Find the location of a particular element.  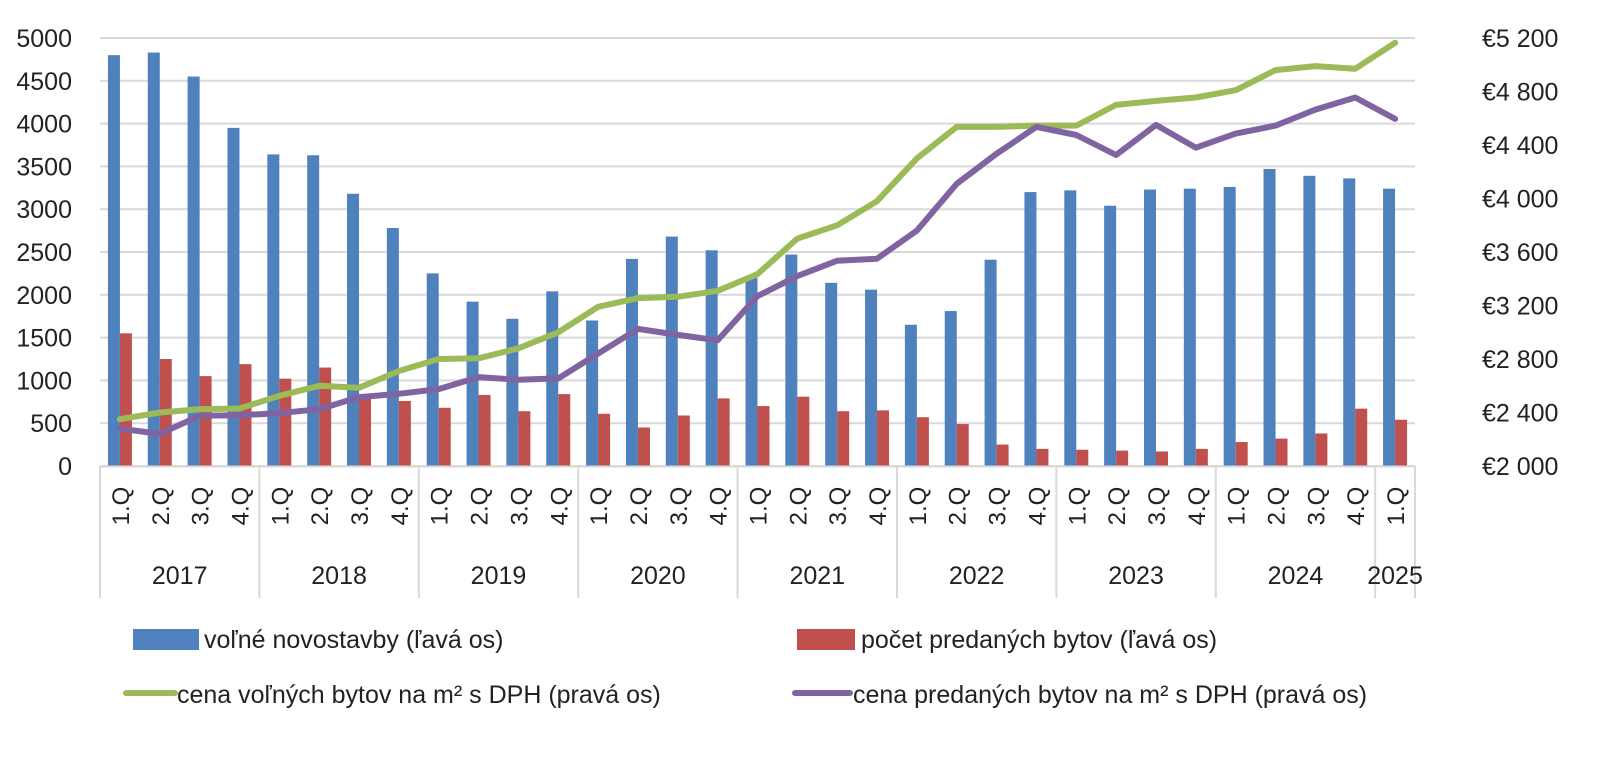

left-axis-tick-label: 1000 is located at coordinates (44, 381).